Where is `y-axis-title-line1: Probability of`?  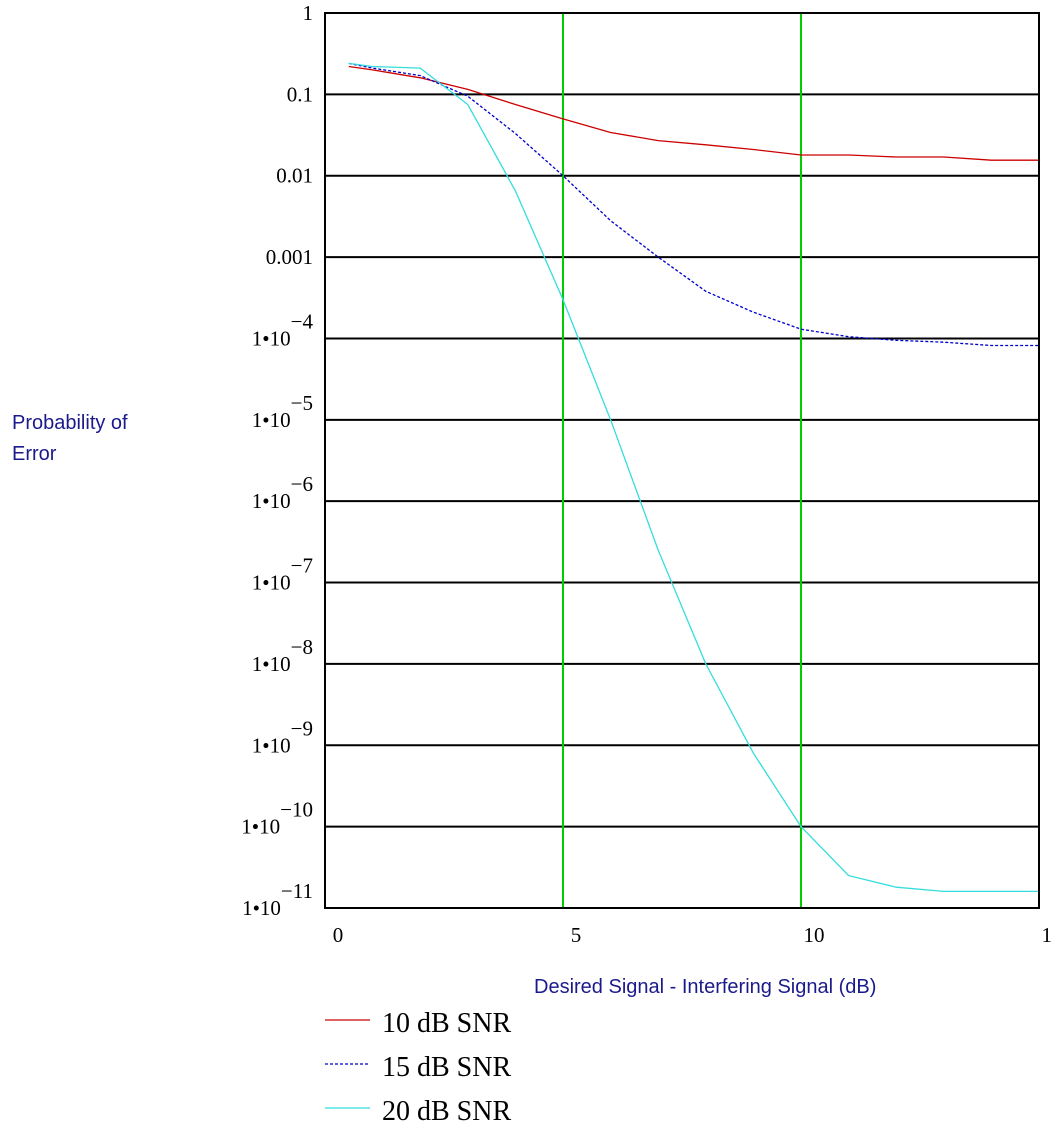
y-axis-title-line1: Probability of is located at coordinates (70, 423).